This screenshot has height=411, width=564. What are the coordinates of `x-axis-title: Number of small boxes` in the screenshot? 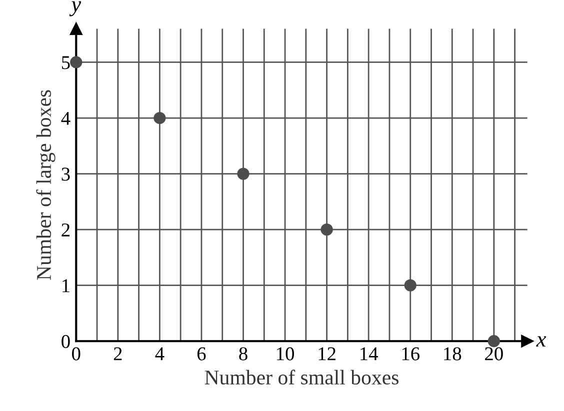 It's located at (301, 377).